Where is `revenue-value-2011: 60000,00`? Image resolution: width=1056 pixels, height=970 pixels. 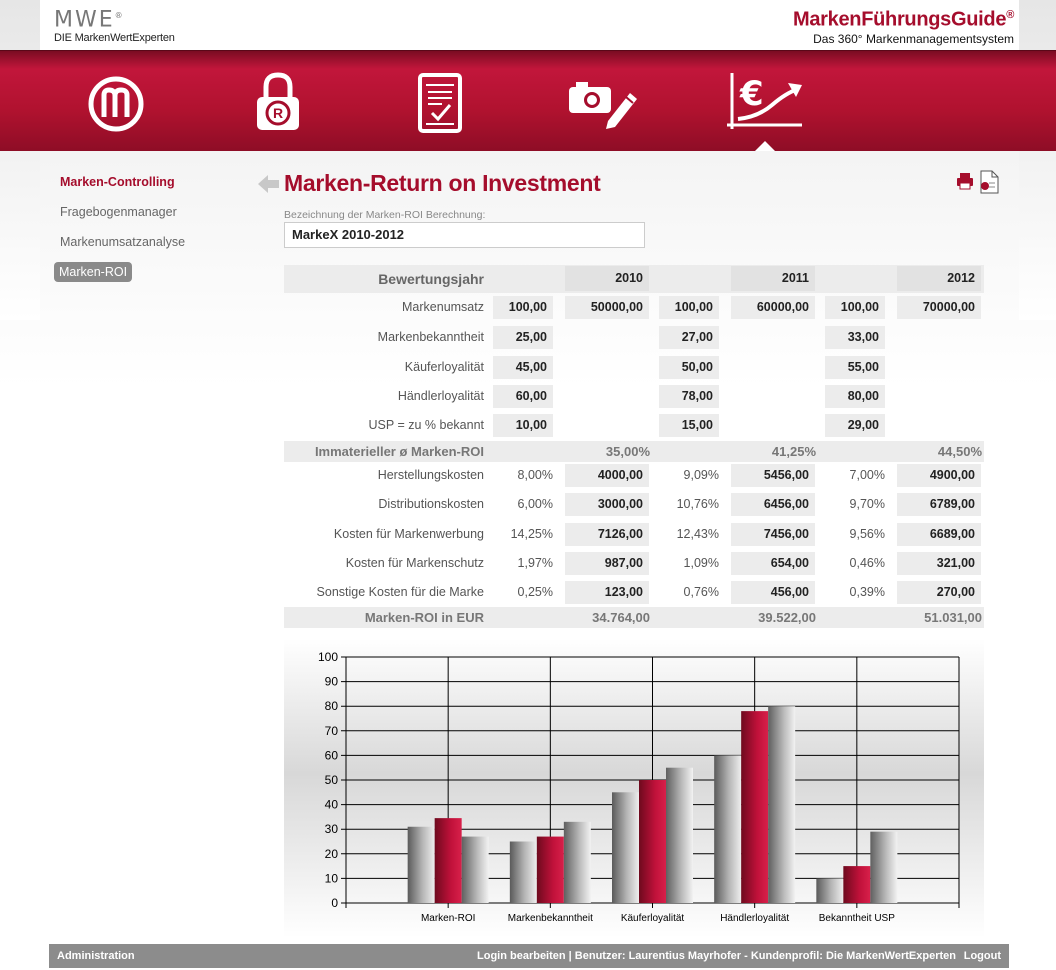 revenue-value-2011: 60000,00 is located at coordinates (773, 307).